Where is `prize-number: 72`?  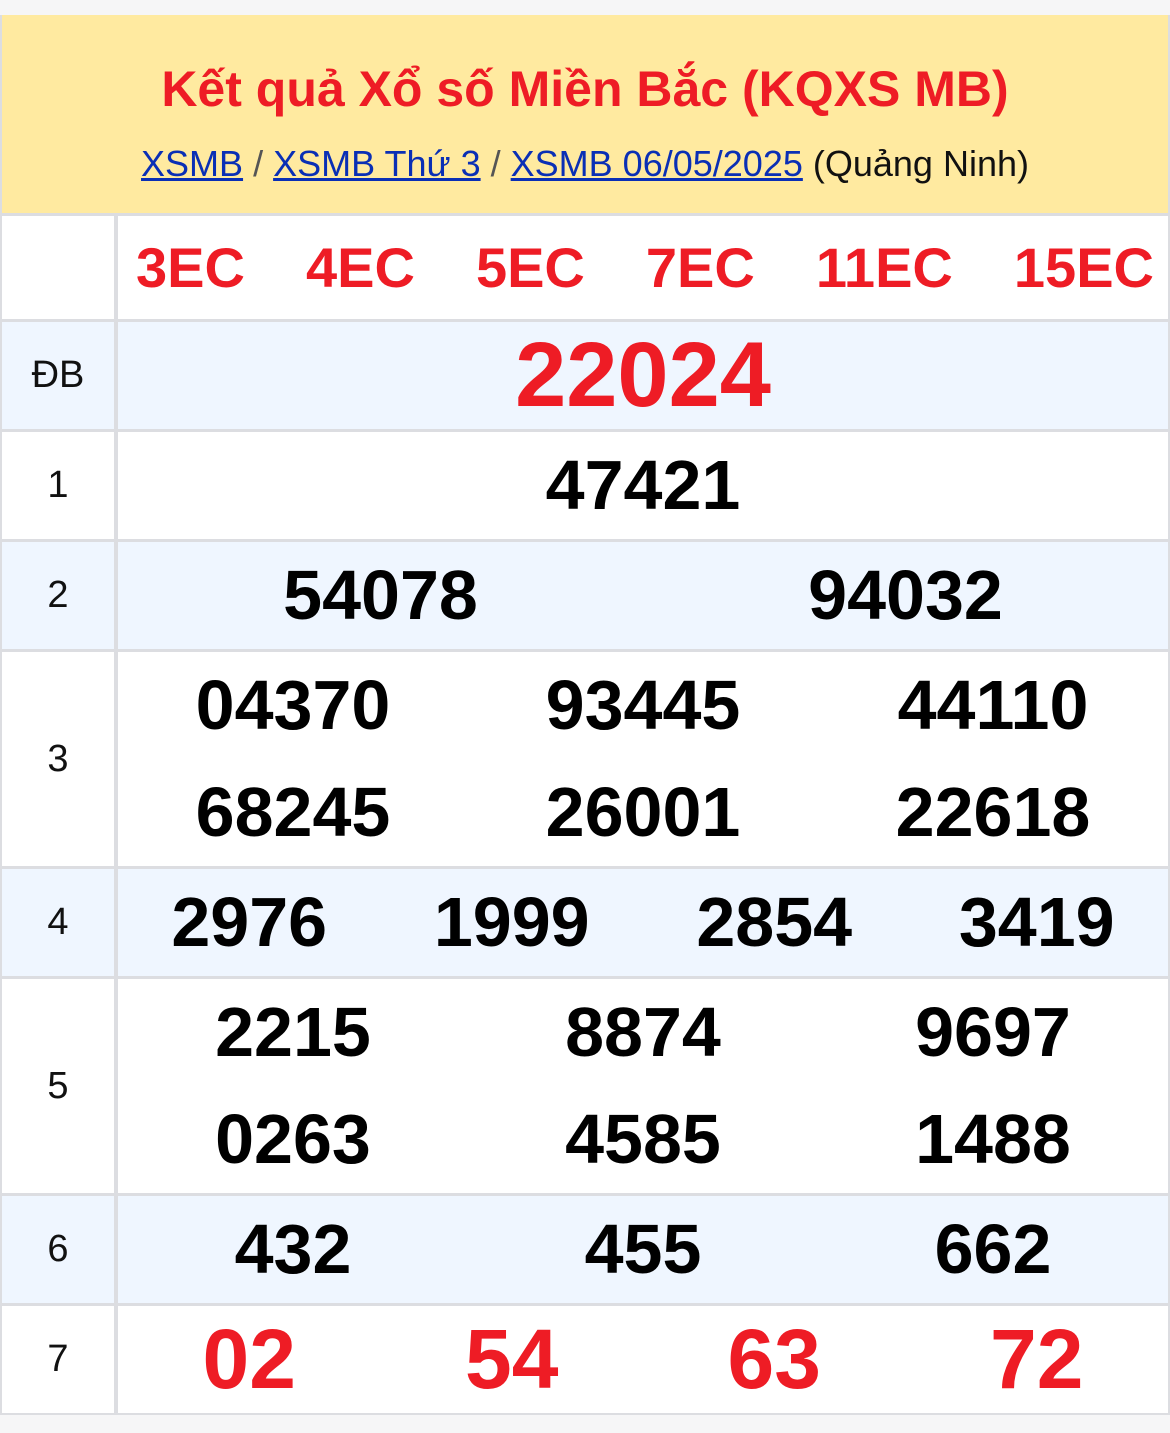
prize-number: 72 is located at coordinates (1037, 1359).